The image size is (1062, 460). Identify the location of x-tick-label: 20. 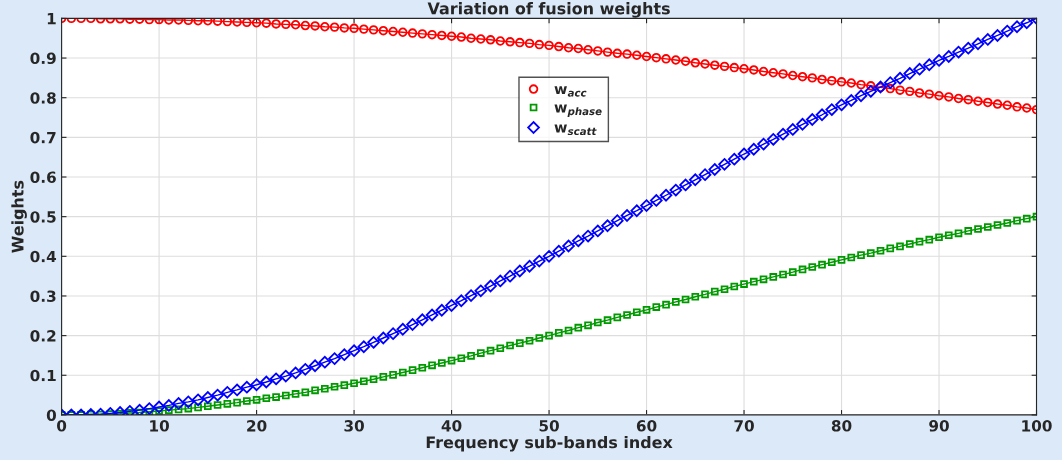
(257, 426).